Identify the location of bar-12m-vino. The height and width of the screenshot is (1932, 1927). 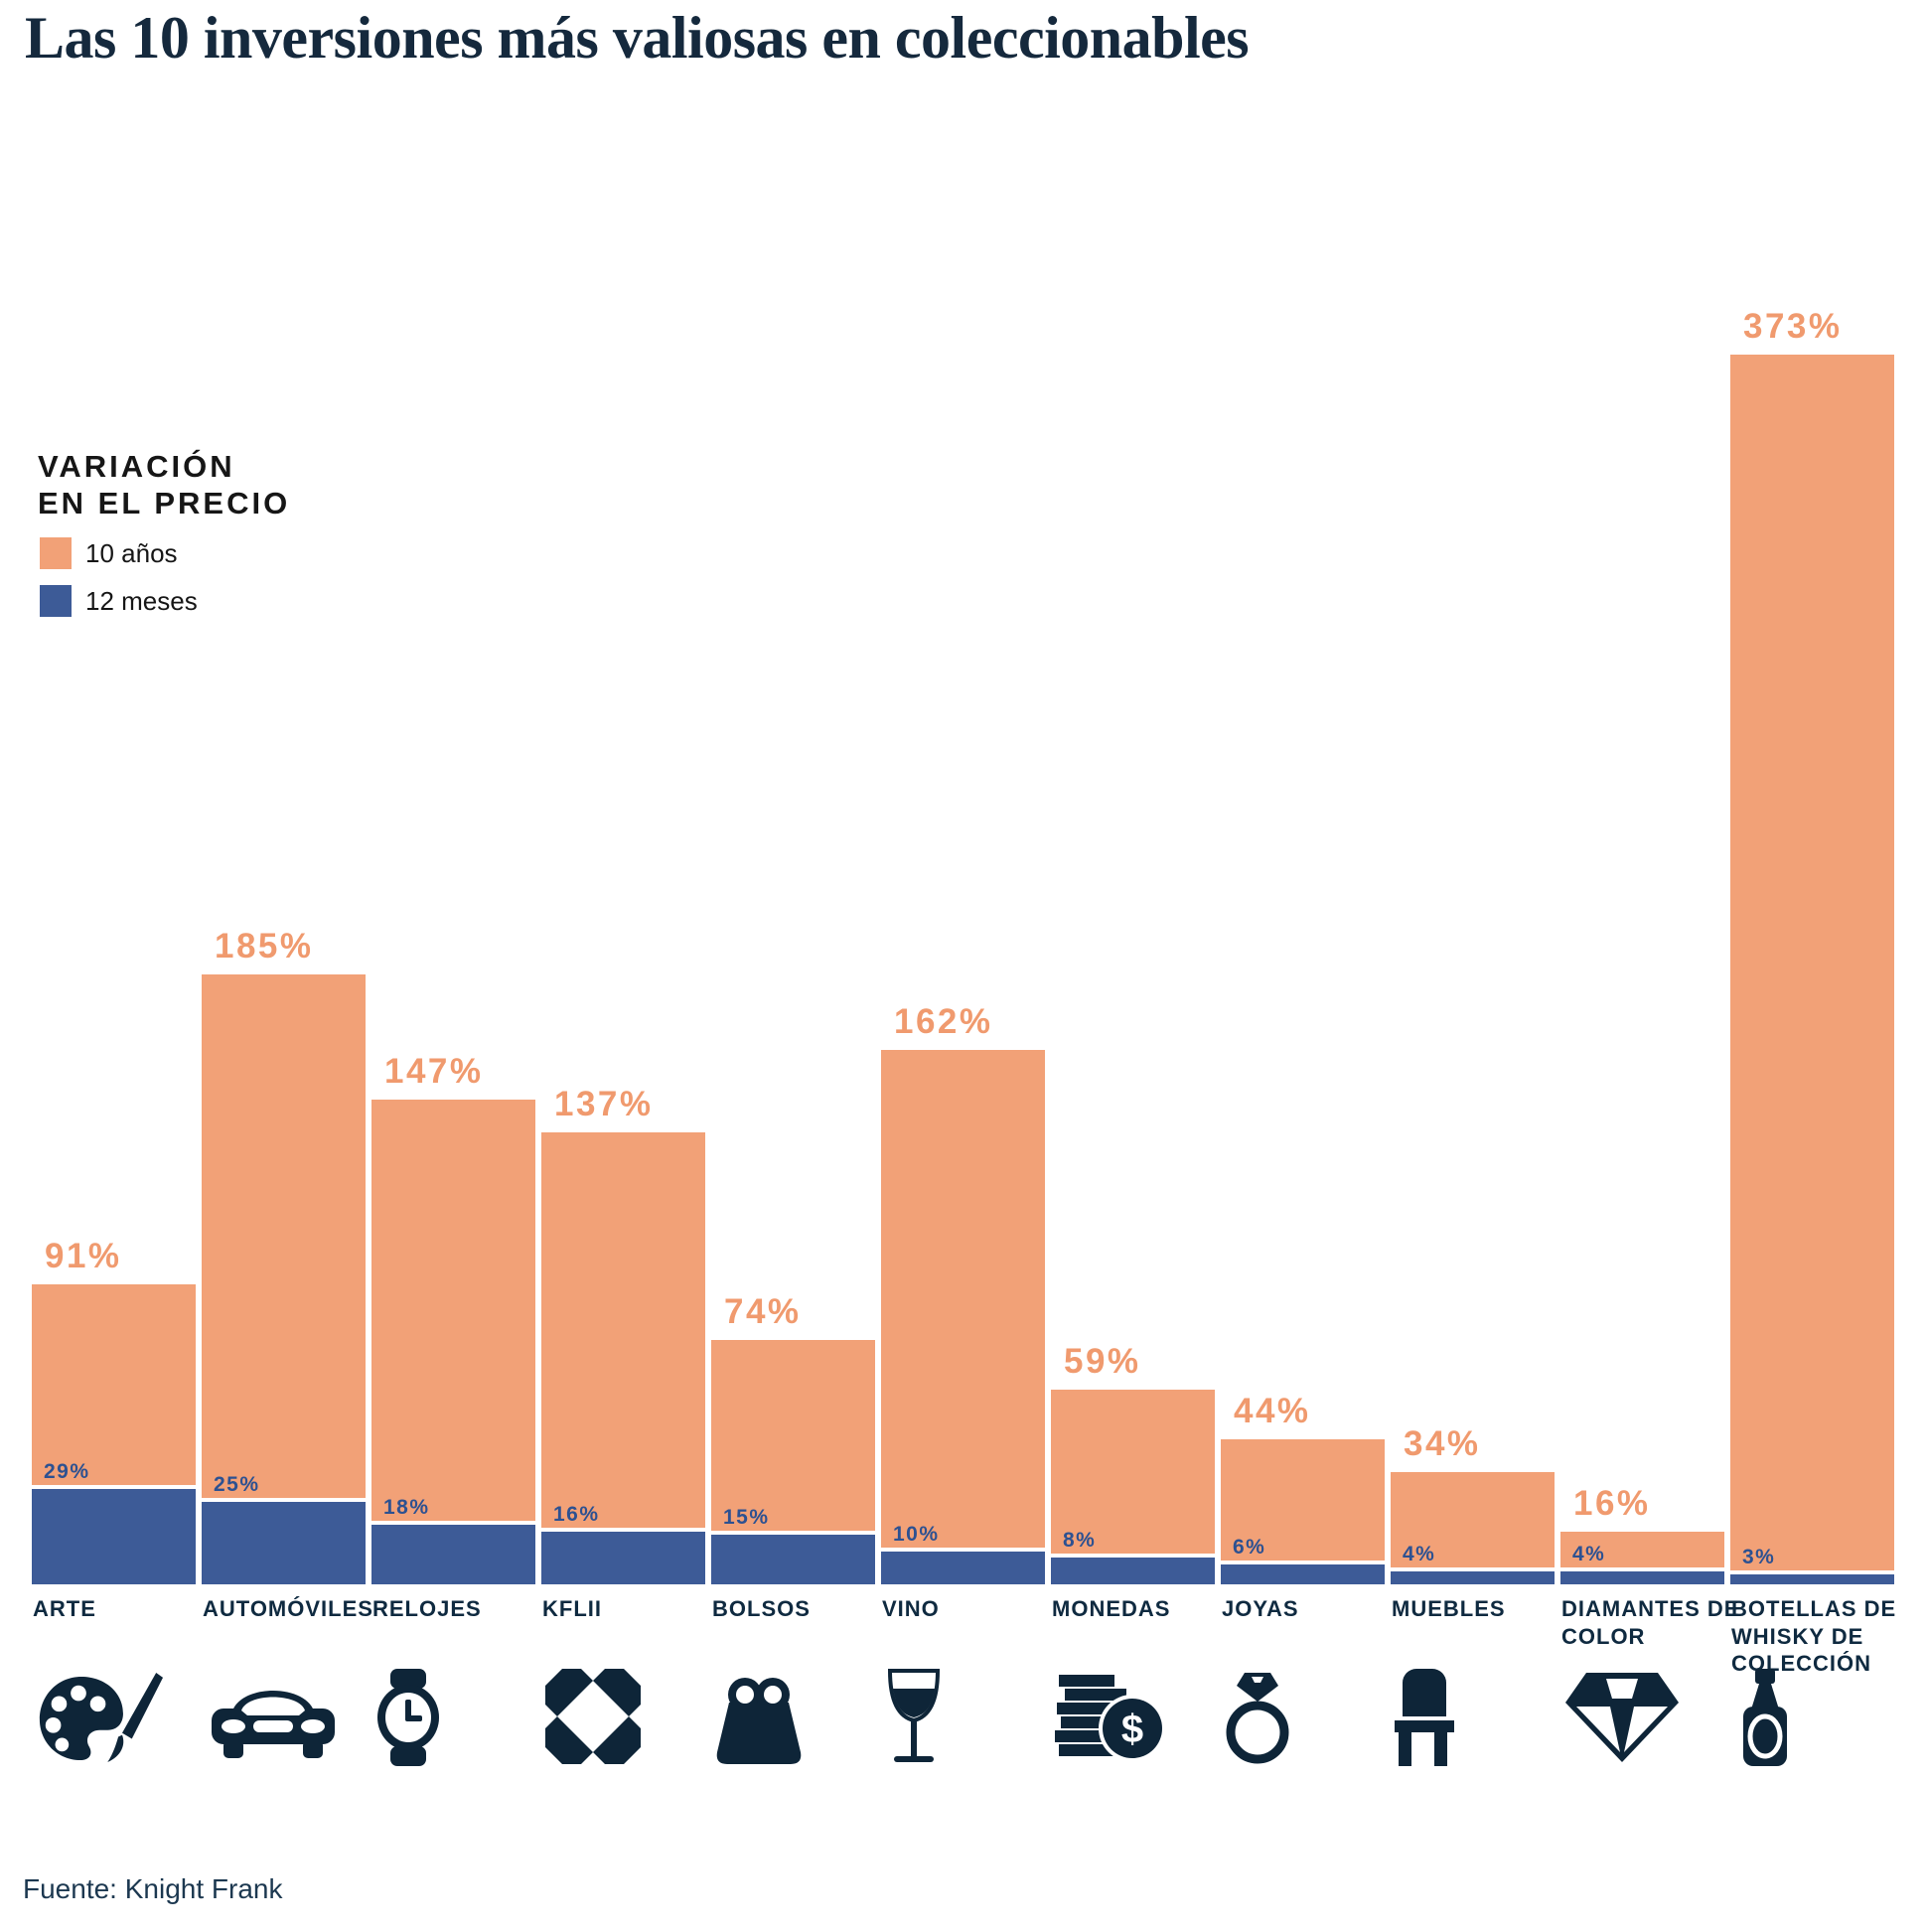
(963, 1566).